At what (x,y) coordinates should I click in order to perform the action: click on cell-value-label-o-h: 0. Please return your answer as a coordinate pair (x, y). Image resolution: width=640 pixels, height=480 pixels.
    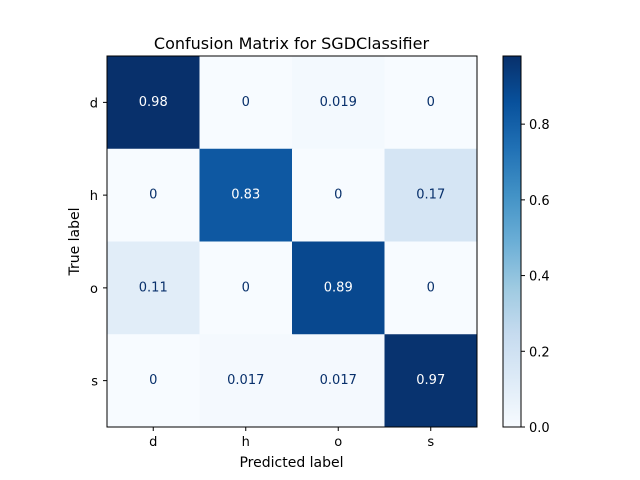
    Looking at the image, I should click on (246, 287).